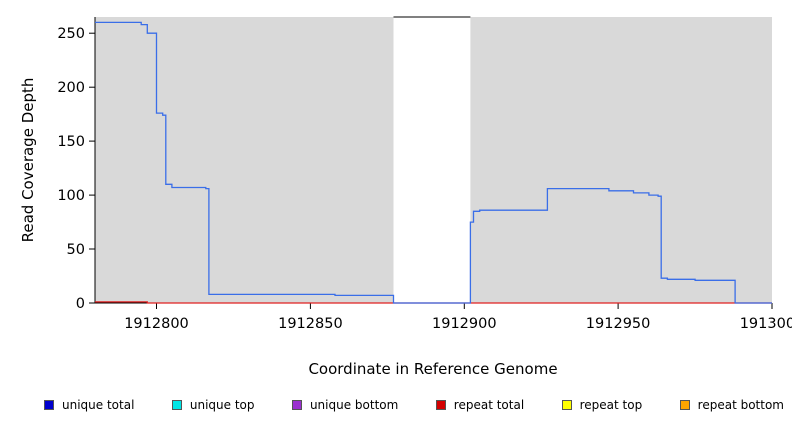 Image resolution: width=792 pixels, height=432 pixels. What do you see at coordinates (156, 324) in the screenshot?
I see `x-tick-label: 1912800` at bounding box center [156, 324].